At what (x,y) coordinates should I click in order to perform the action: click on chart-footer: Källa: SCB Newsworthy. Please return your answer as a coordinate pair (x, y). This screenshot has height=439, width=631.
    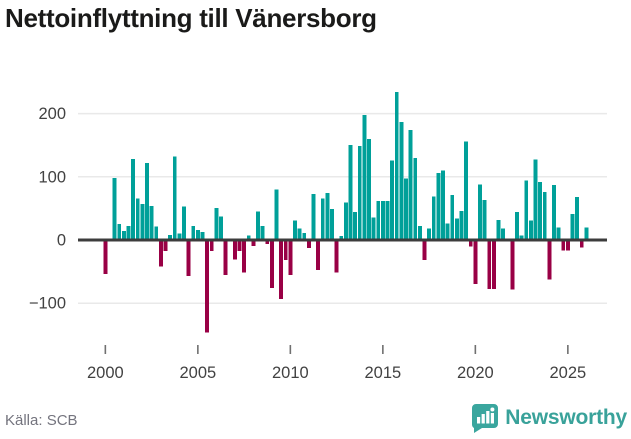
    Looking at the image, I should click on (315, 417).